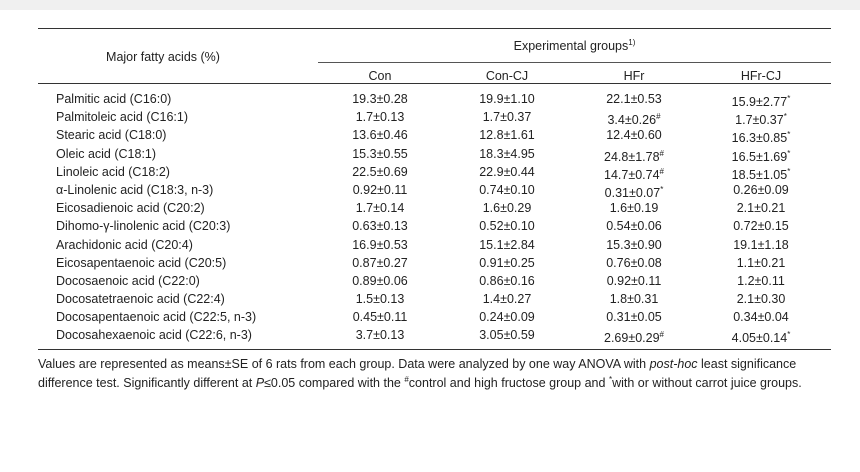 This screenshot has width=860, height=472. I want to click on value-text: 16.5±1.69, so click(759, 156).